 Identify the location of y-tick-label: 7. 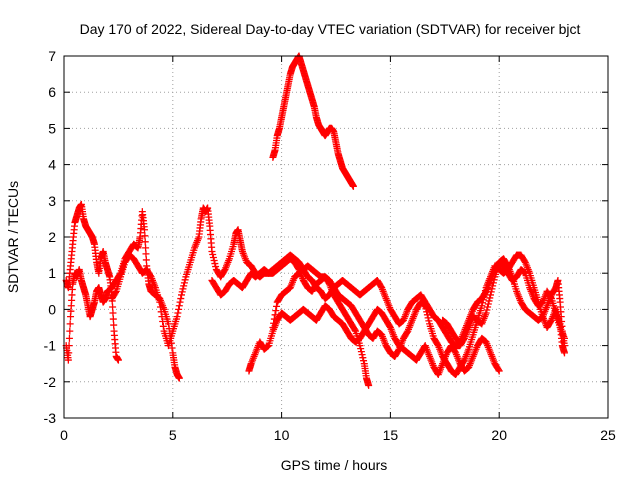
(52, 56).